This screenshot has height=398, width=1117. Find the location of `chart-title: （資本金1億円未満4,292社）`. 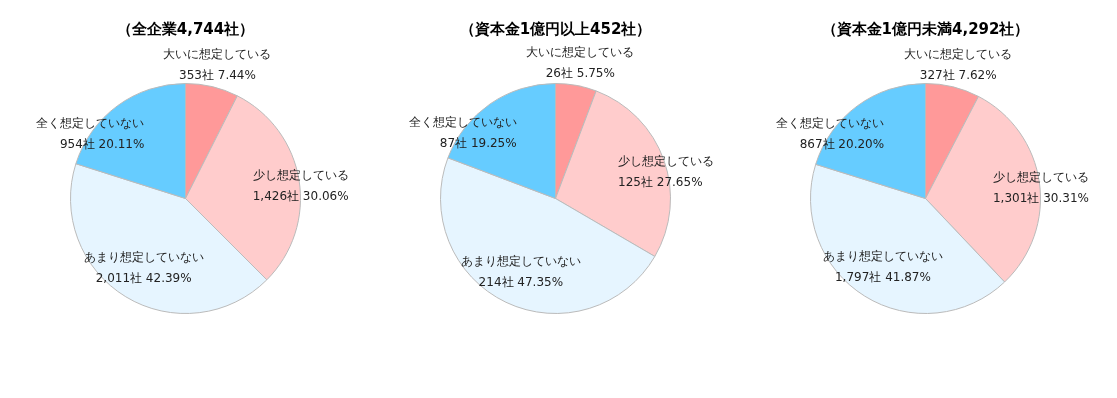

chart-title: （資本金1億円未満4,292社） is located at coordinates (925, 28).